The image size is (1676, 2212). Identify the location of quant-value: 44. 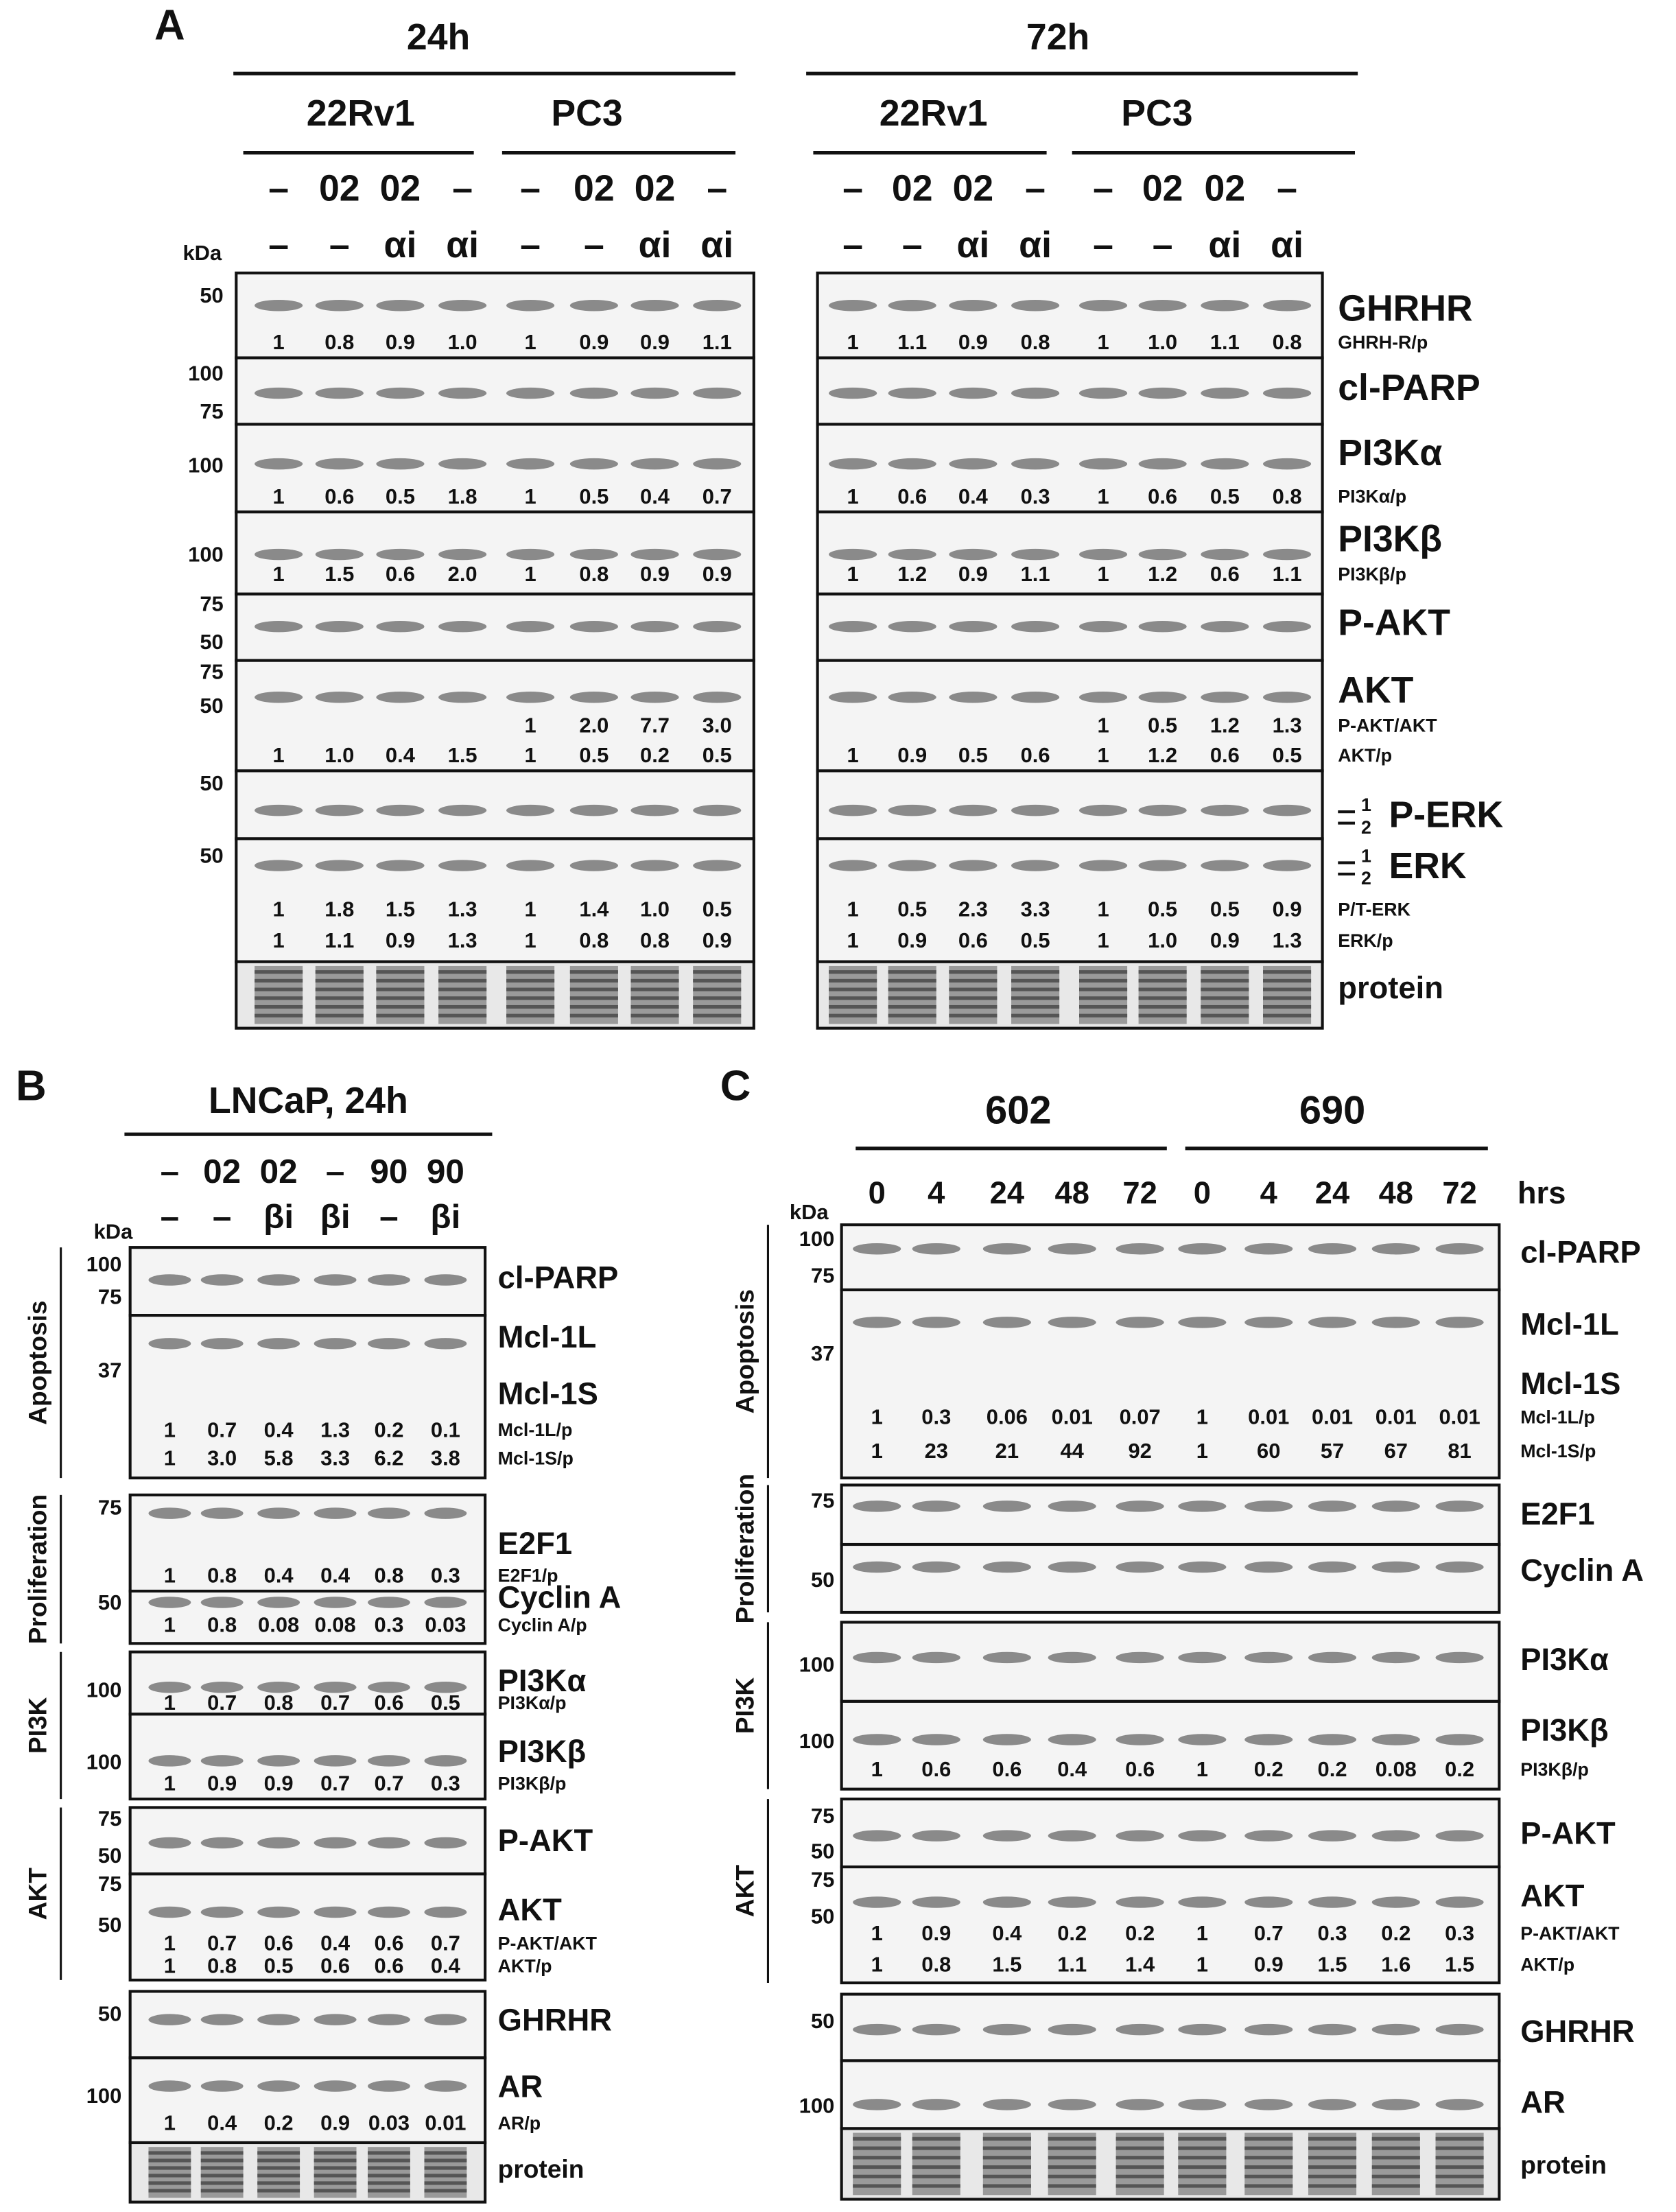
(1072, 1451).